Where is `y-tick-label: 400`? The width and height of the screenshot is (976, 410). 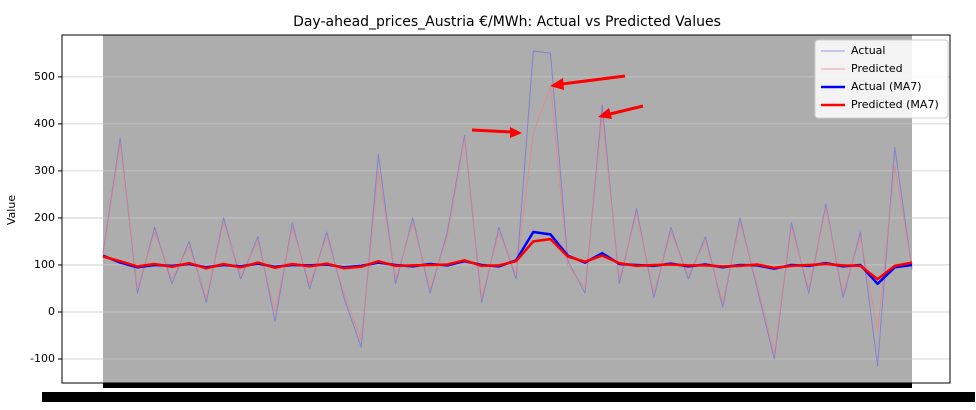
y-tick-label: 400 is located at coordinates (44, 123).